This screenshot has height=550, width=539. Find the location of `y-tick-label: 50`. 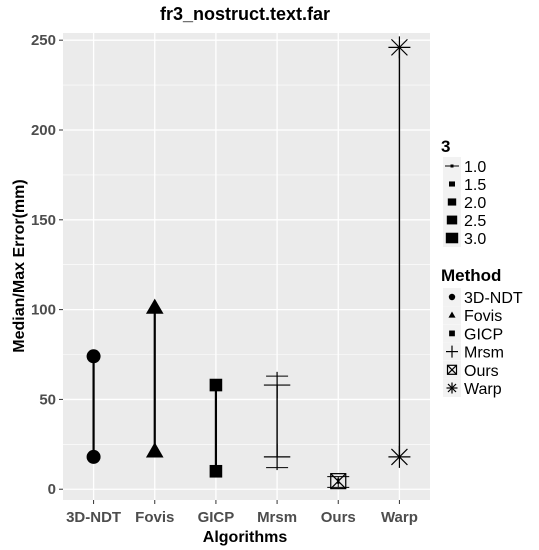

y-tick-label: 50 is located at coordinates (47, 399).